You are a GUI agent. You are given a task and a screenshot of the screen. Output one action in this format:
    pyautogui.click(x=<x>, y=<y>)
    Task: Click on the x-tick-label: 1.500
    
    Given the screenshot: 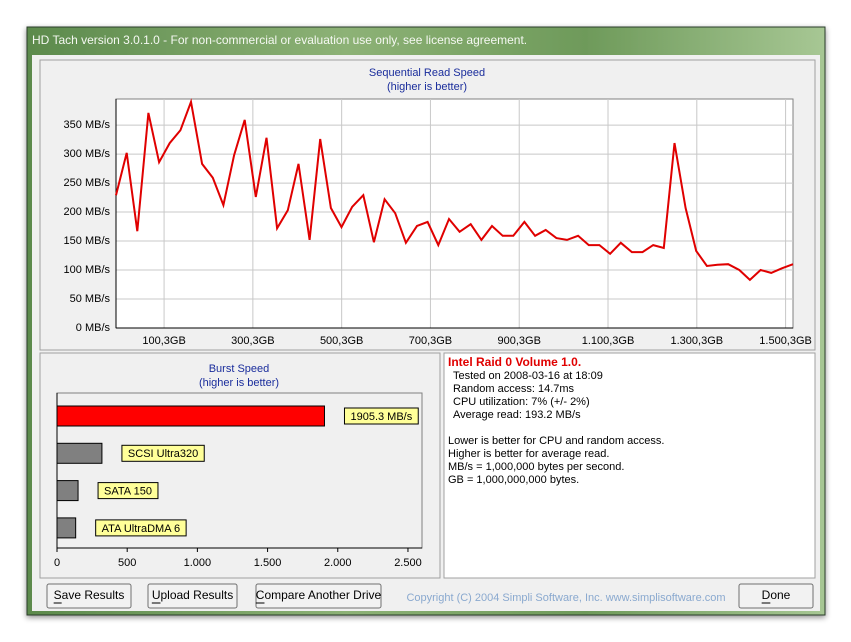 What is the action you would take?
    pyautogui.click(x=268, y=563)
    